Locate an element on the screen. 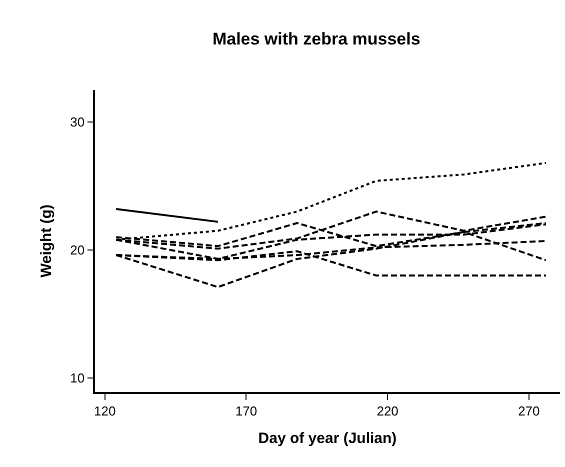 This screenshot has height=467, width=565. y-tick-label: 20 is located at coordinates (77, 250).